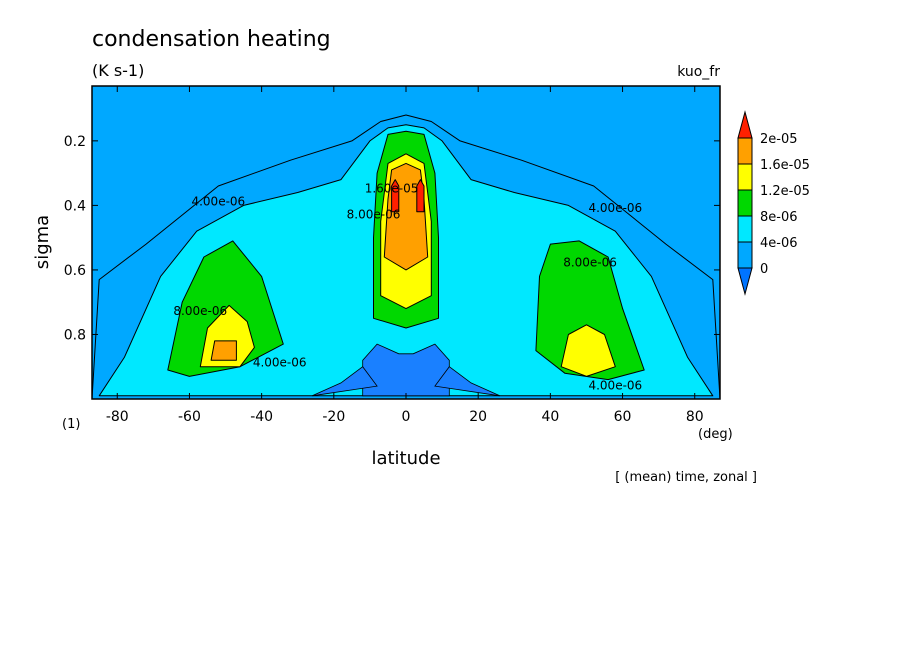  I want to click on x-tick-label: -80, so click(117, 417).